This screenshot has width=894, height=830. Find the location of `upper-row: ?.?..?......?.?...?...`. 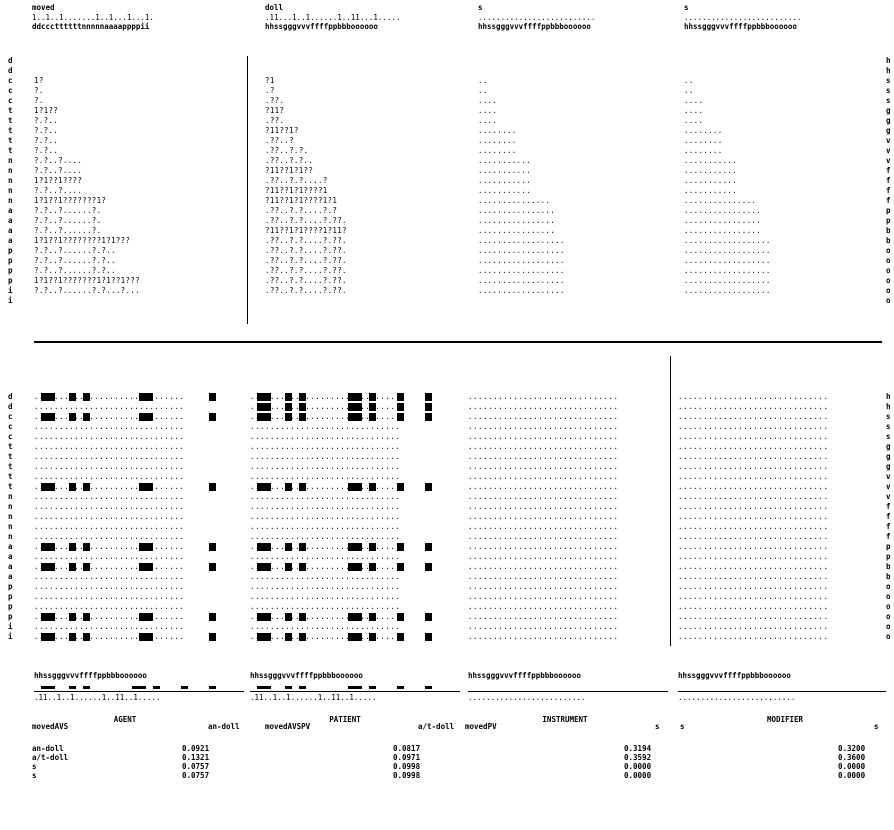

upper-row: ?.?..?......?.?...?... is located at coordinates (87, 290).